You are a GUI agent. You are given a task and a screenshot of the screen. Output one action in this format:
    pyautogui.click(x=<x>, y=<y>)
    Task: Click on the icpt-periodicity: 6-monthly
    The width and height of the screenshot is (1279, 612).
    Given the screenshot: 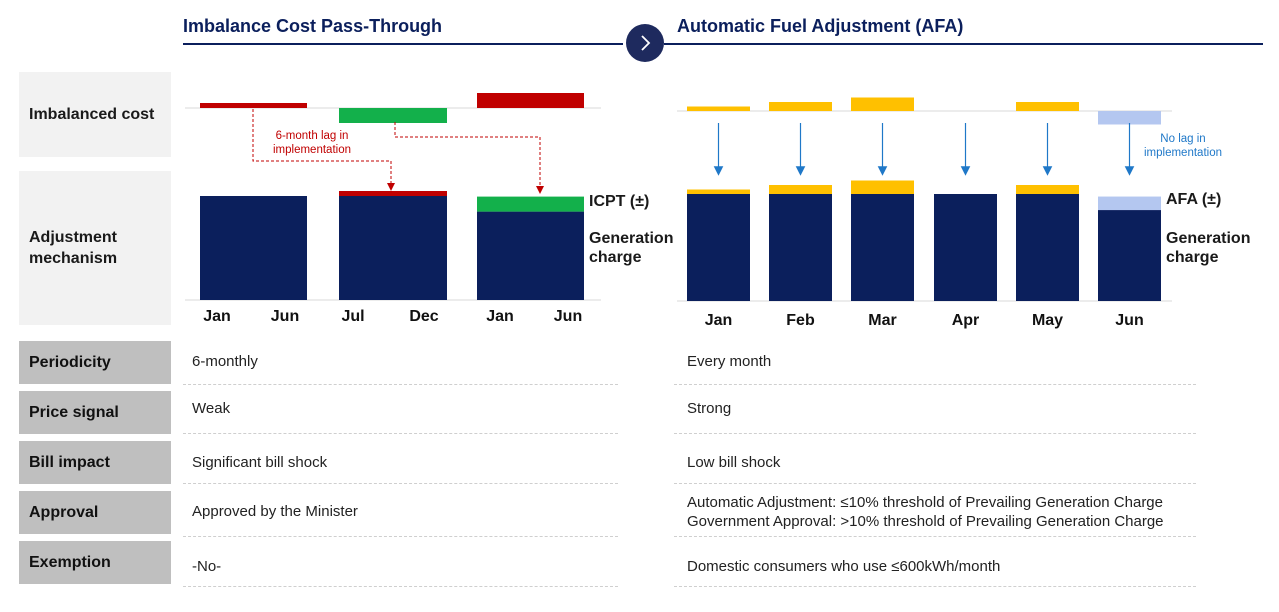 What is the action you would take?
    pyautogui.click(x=225, y=361)
    